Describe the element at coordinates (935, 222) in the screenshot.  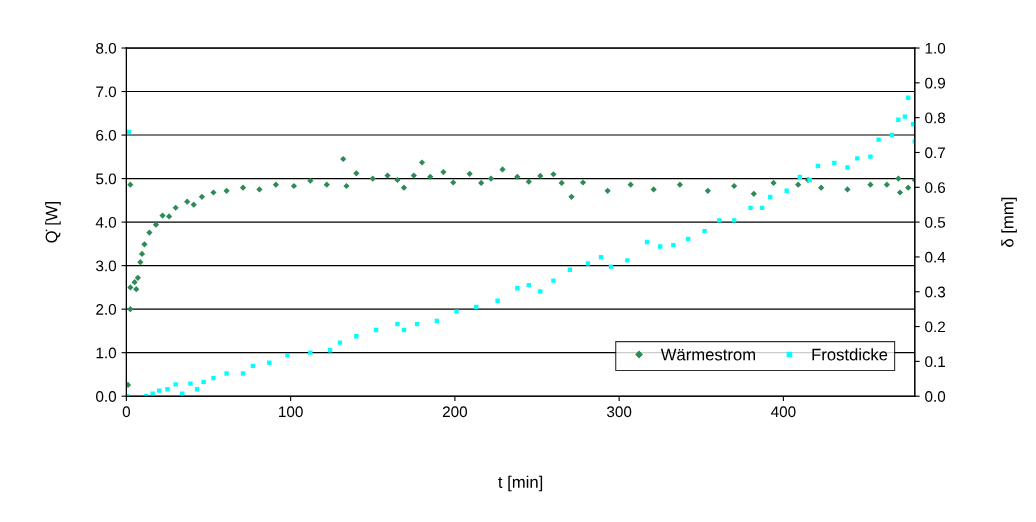
I see `y2-tick-label: 0.5` at that location.